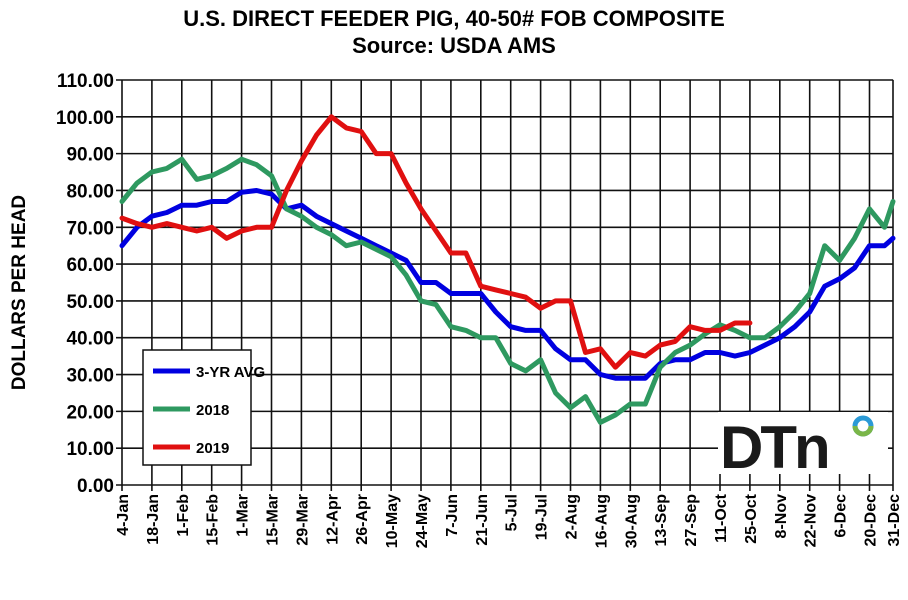 The image size is (908, 600). What do you see at coordinates (751, 518) in the screenshot?
I see `x-tick-label: 25-Oct` at bounding box center [751, 518].